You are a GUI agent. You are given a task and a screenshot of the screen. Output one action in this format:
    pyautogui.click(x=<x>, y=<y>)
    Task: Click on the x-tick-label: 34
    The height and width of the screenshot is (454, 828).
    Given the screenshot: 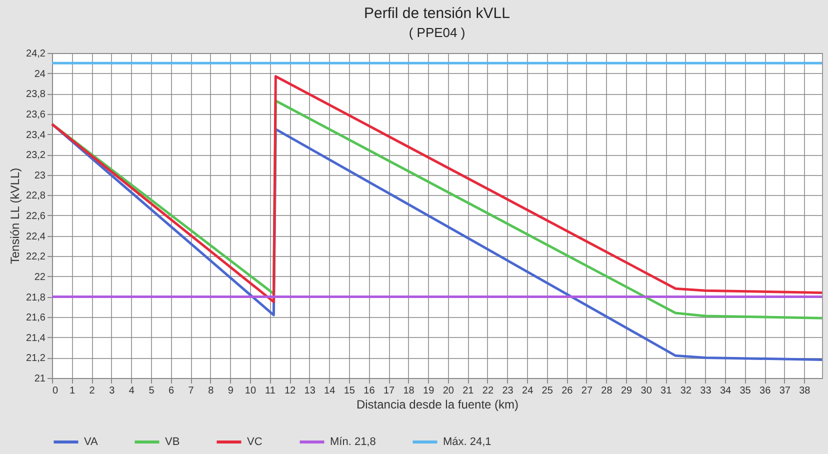 What is the action you would take?
    pyautogui.click(x=726, y=391)
    